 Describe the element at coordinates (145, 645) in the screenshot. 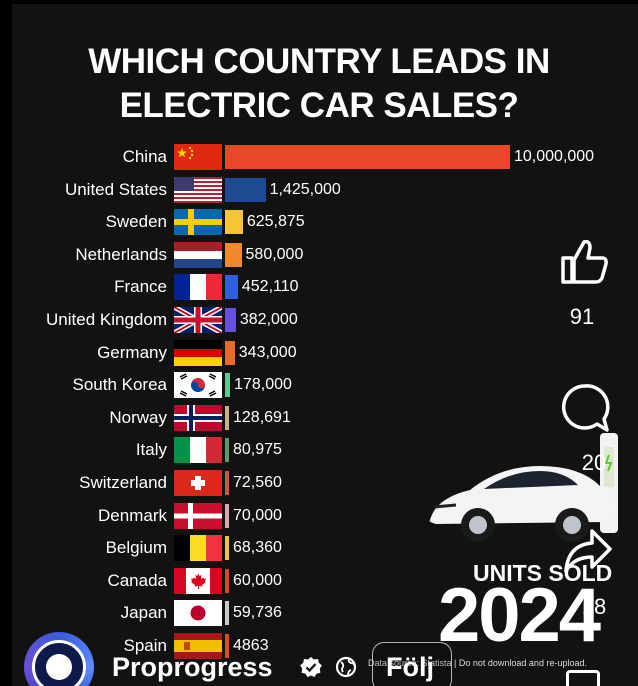

I see `category-label: Spain` at that location.